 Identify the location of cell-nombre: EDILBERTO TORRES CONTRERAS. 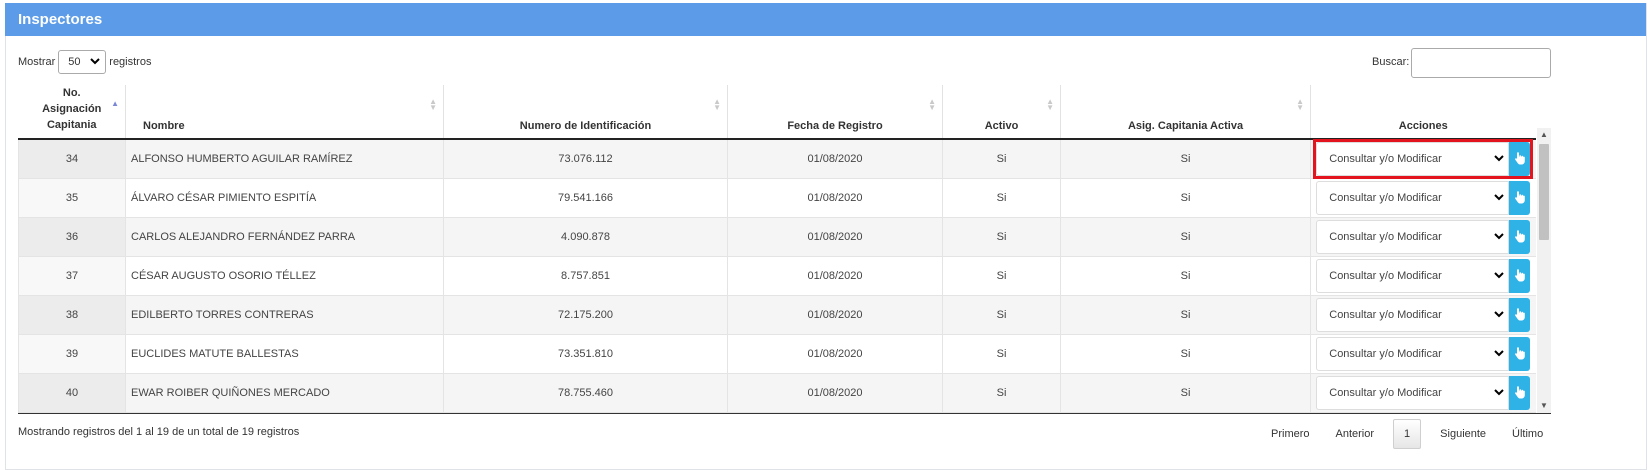
(284, 315).